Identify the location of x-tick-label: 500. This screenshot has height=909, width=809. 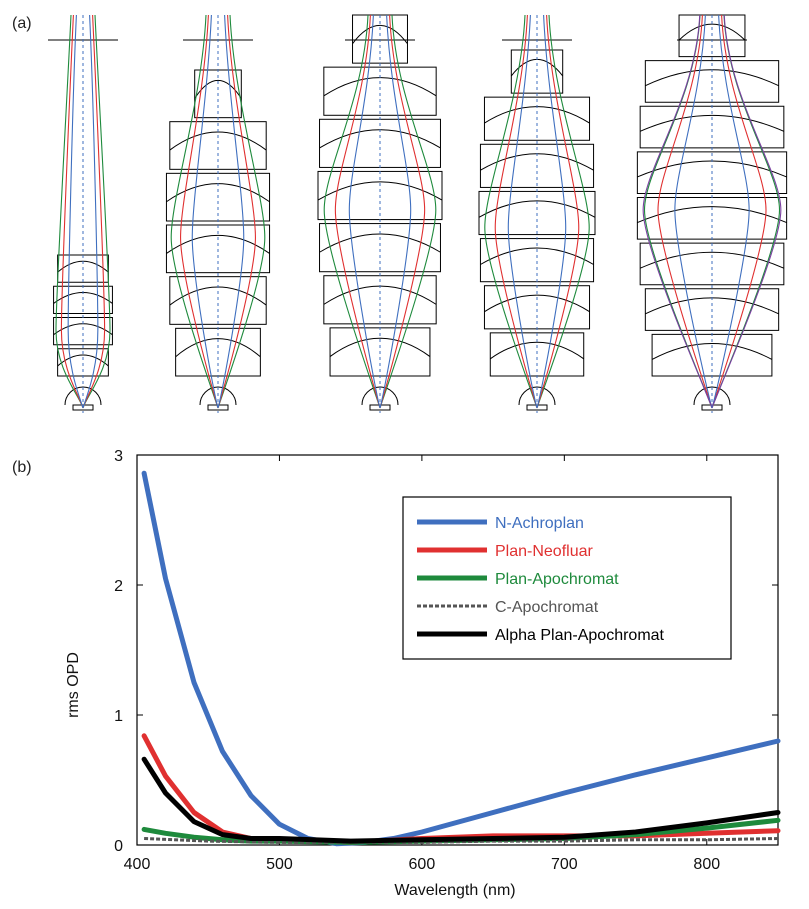
(279, 864).